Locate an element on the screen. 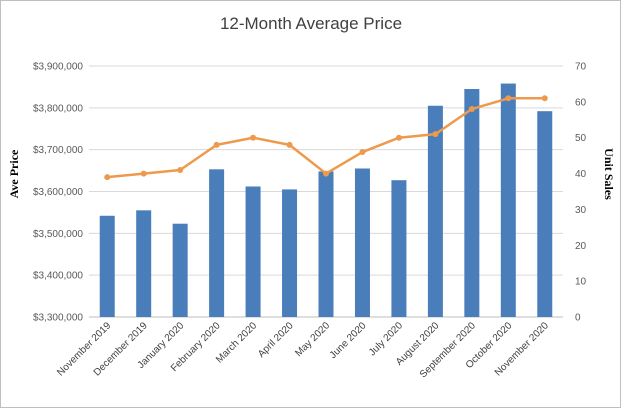 Image resolution: width=621 pixels, height=408 pixels. y2-tick-label: 50 is located at coordinates (581, 138).